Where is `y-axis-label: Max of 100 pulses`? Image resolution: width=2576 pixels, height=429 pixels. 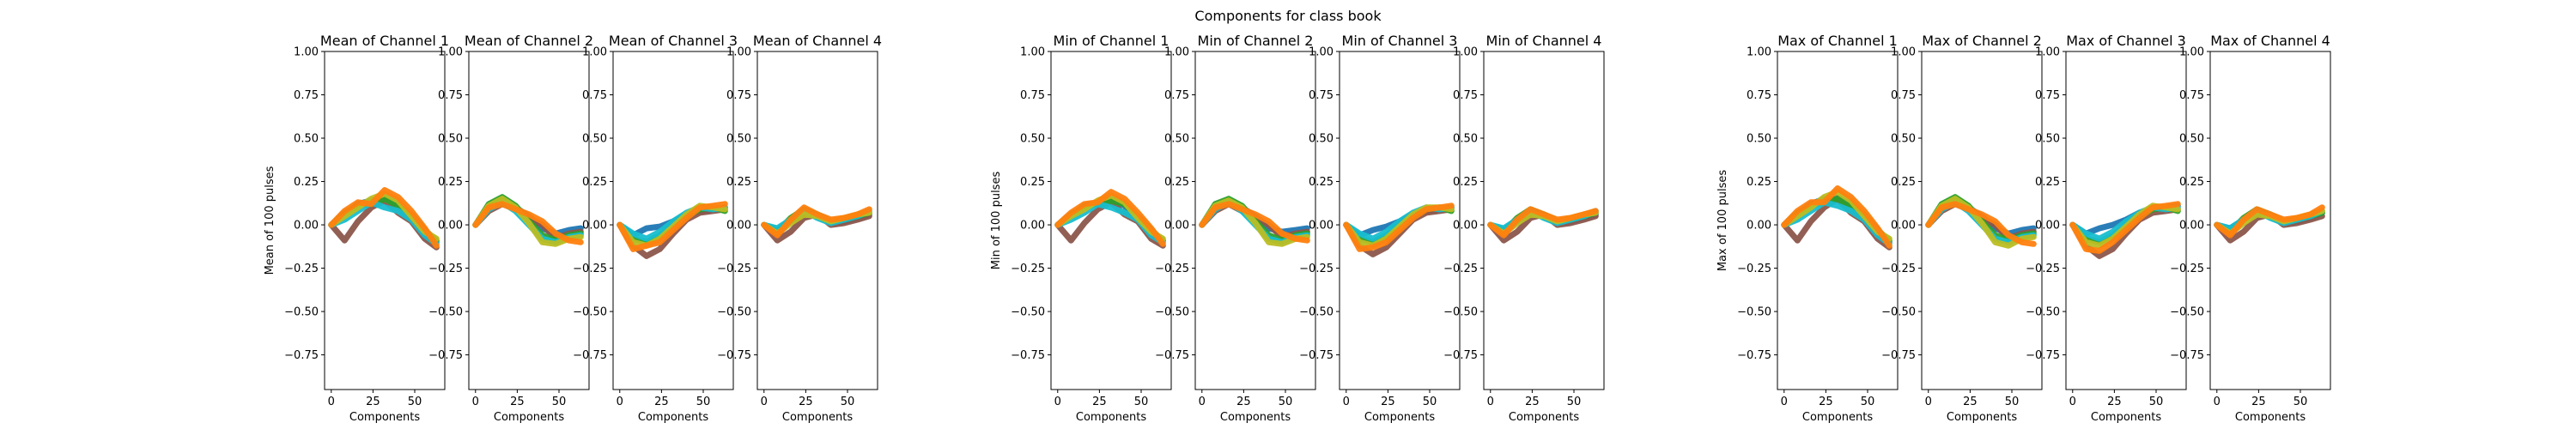 y-axis-label: Max of 100 pulses is located at coordinates (1722, 220).